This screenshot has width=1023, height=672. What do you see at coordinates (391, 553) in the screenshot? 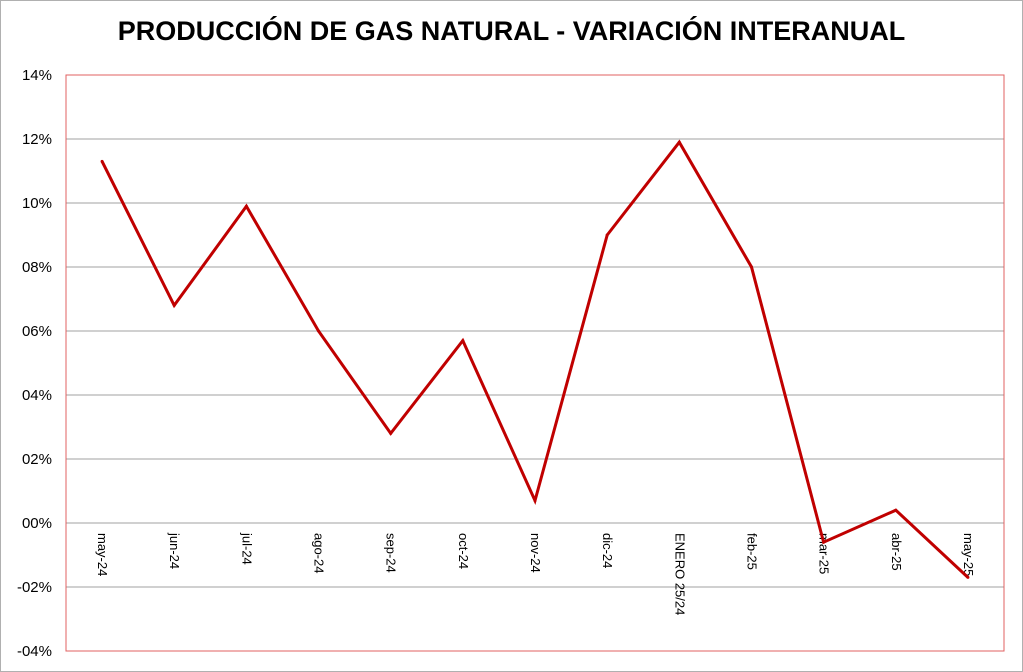
I see `x-tick-label: sep-24` at bounding box center [391, 553].